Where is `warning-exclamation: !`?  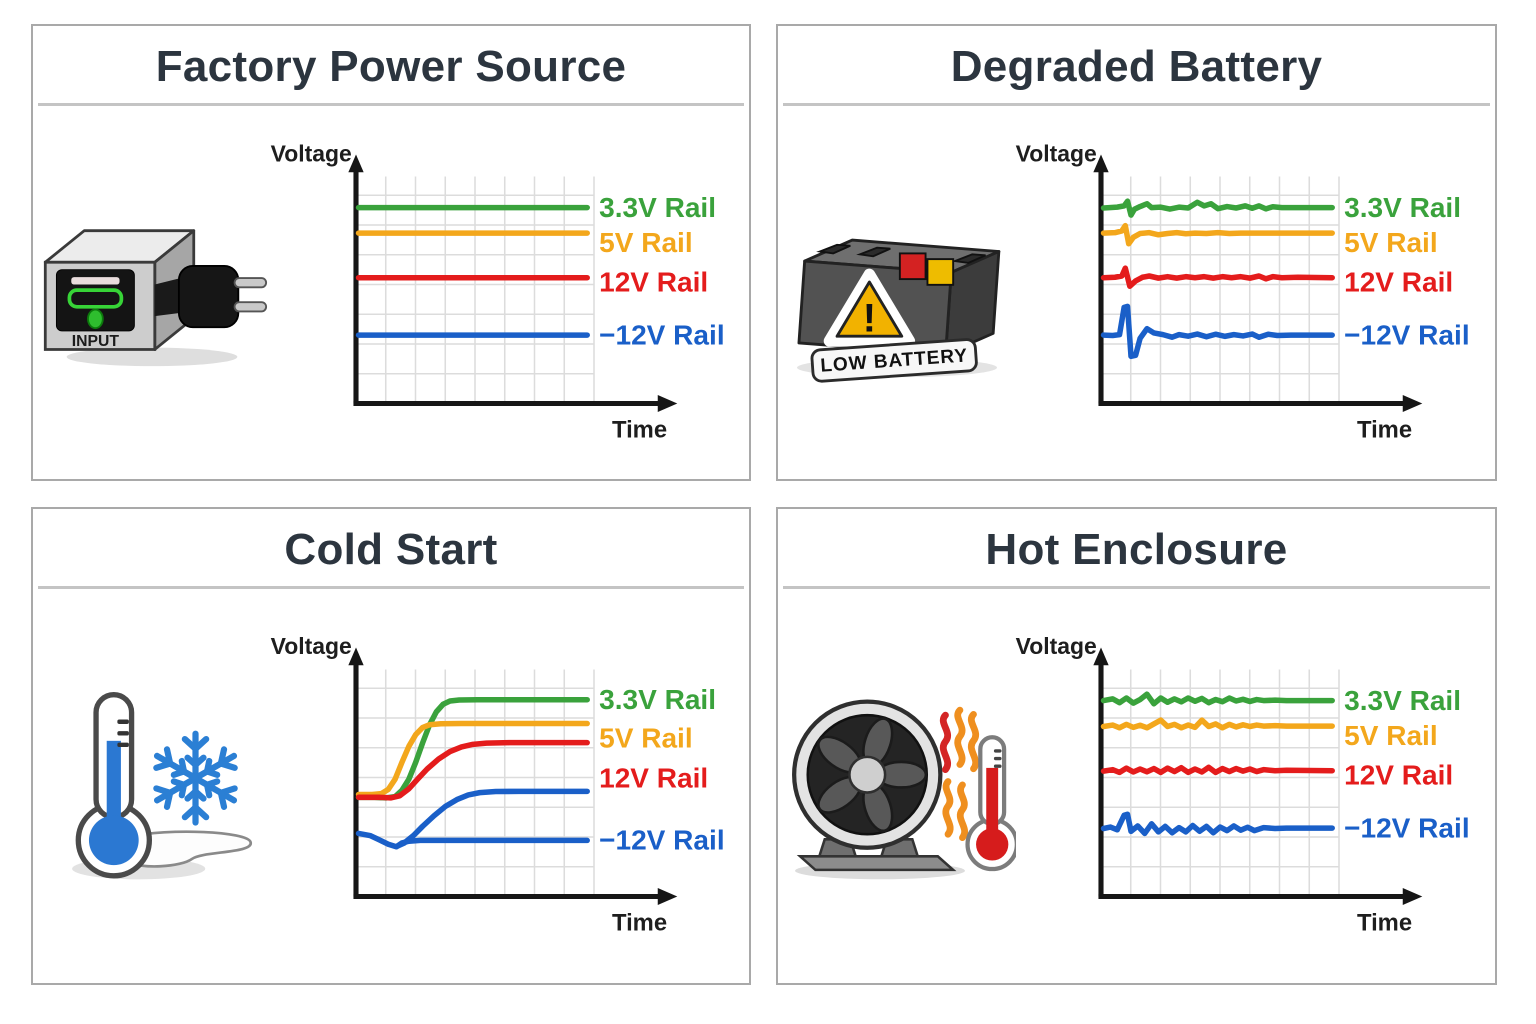 warning-exclamation: ! is located at coordinates (869, 319).